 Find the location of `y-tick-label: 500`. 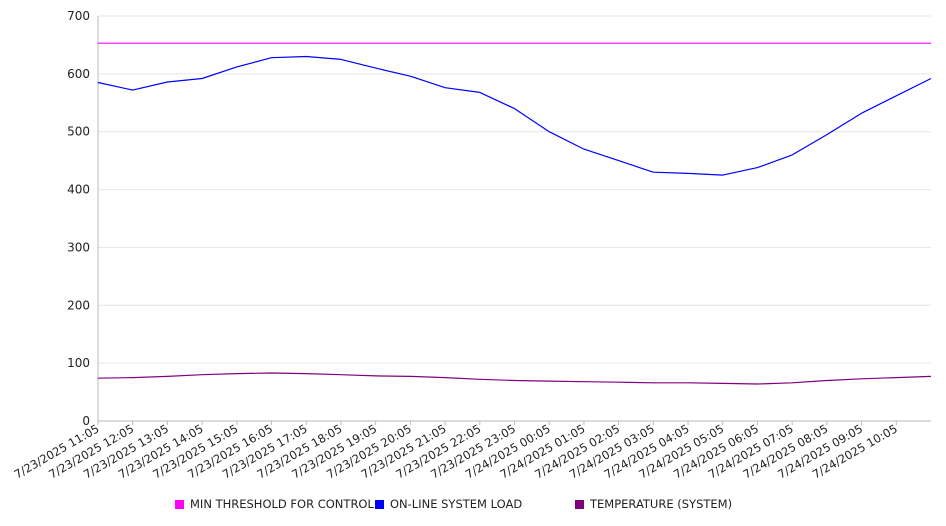

y-tick-label: 500 is located at coordinates (78, 132).